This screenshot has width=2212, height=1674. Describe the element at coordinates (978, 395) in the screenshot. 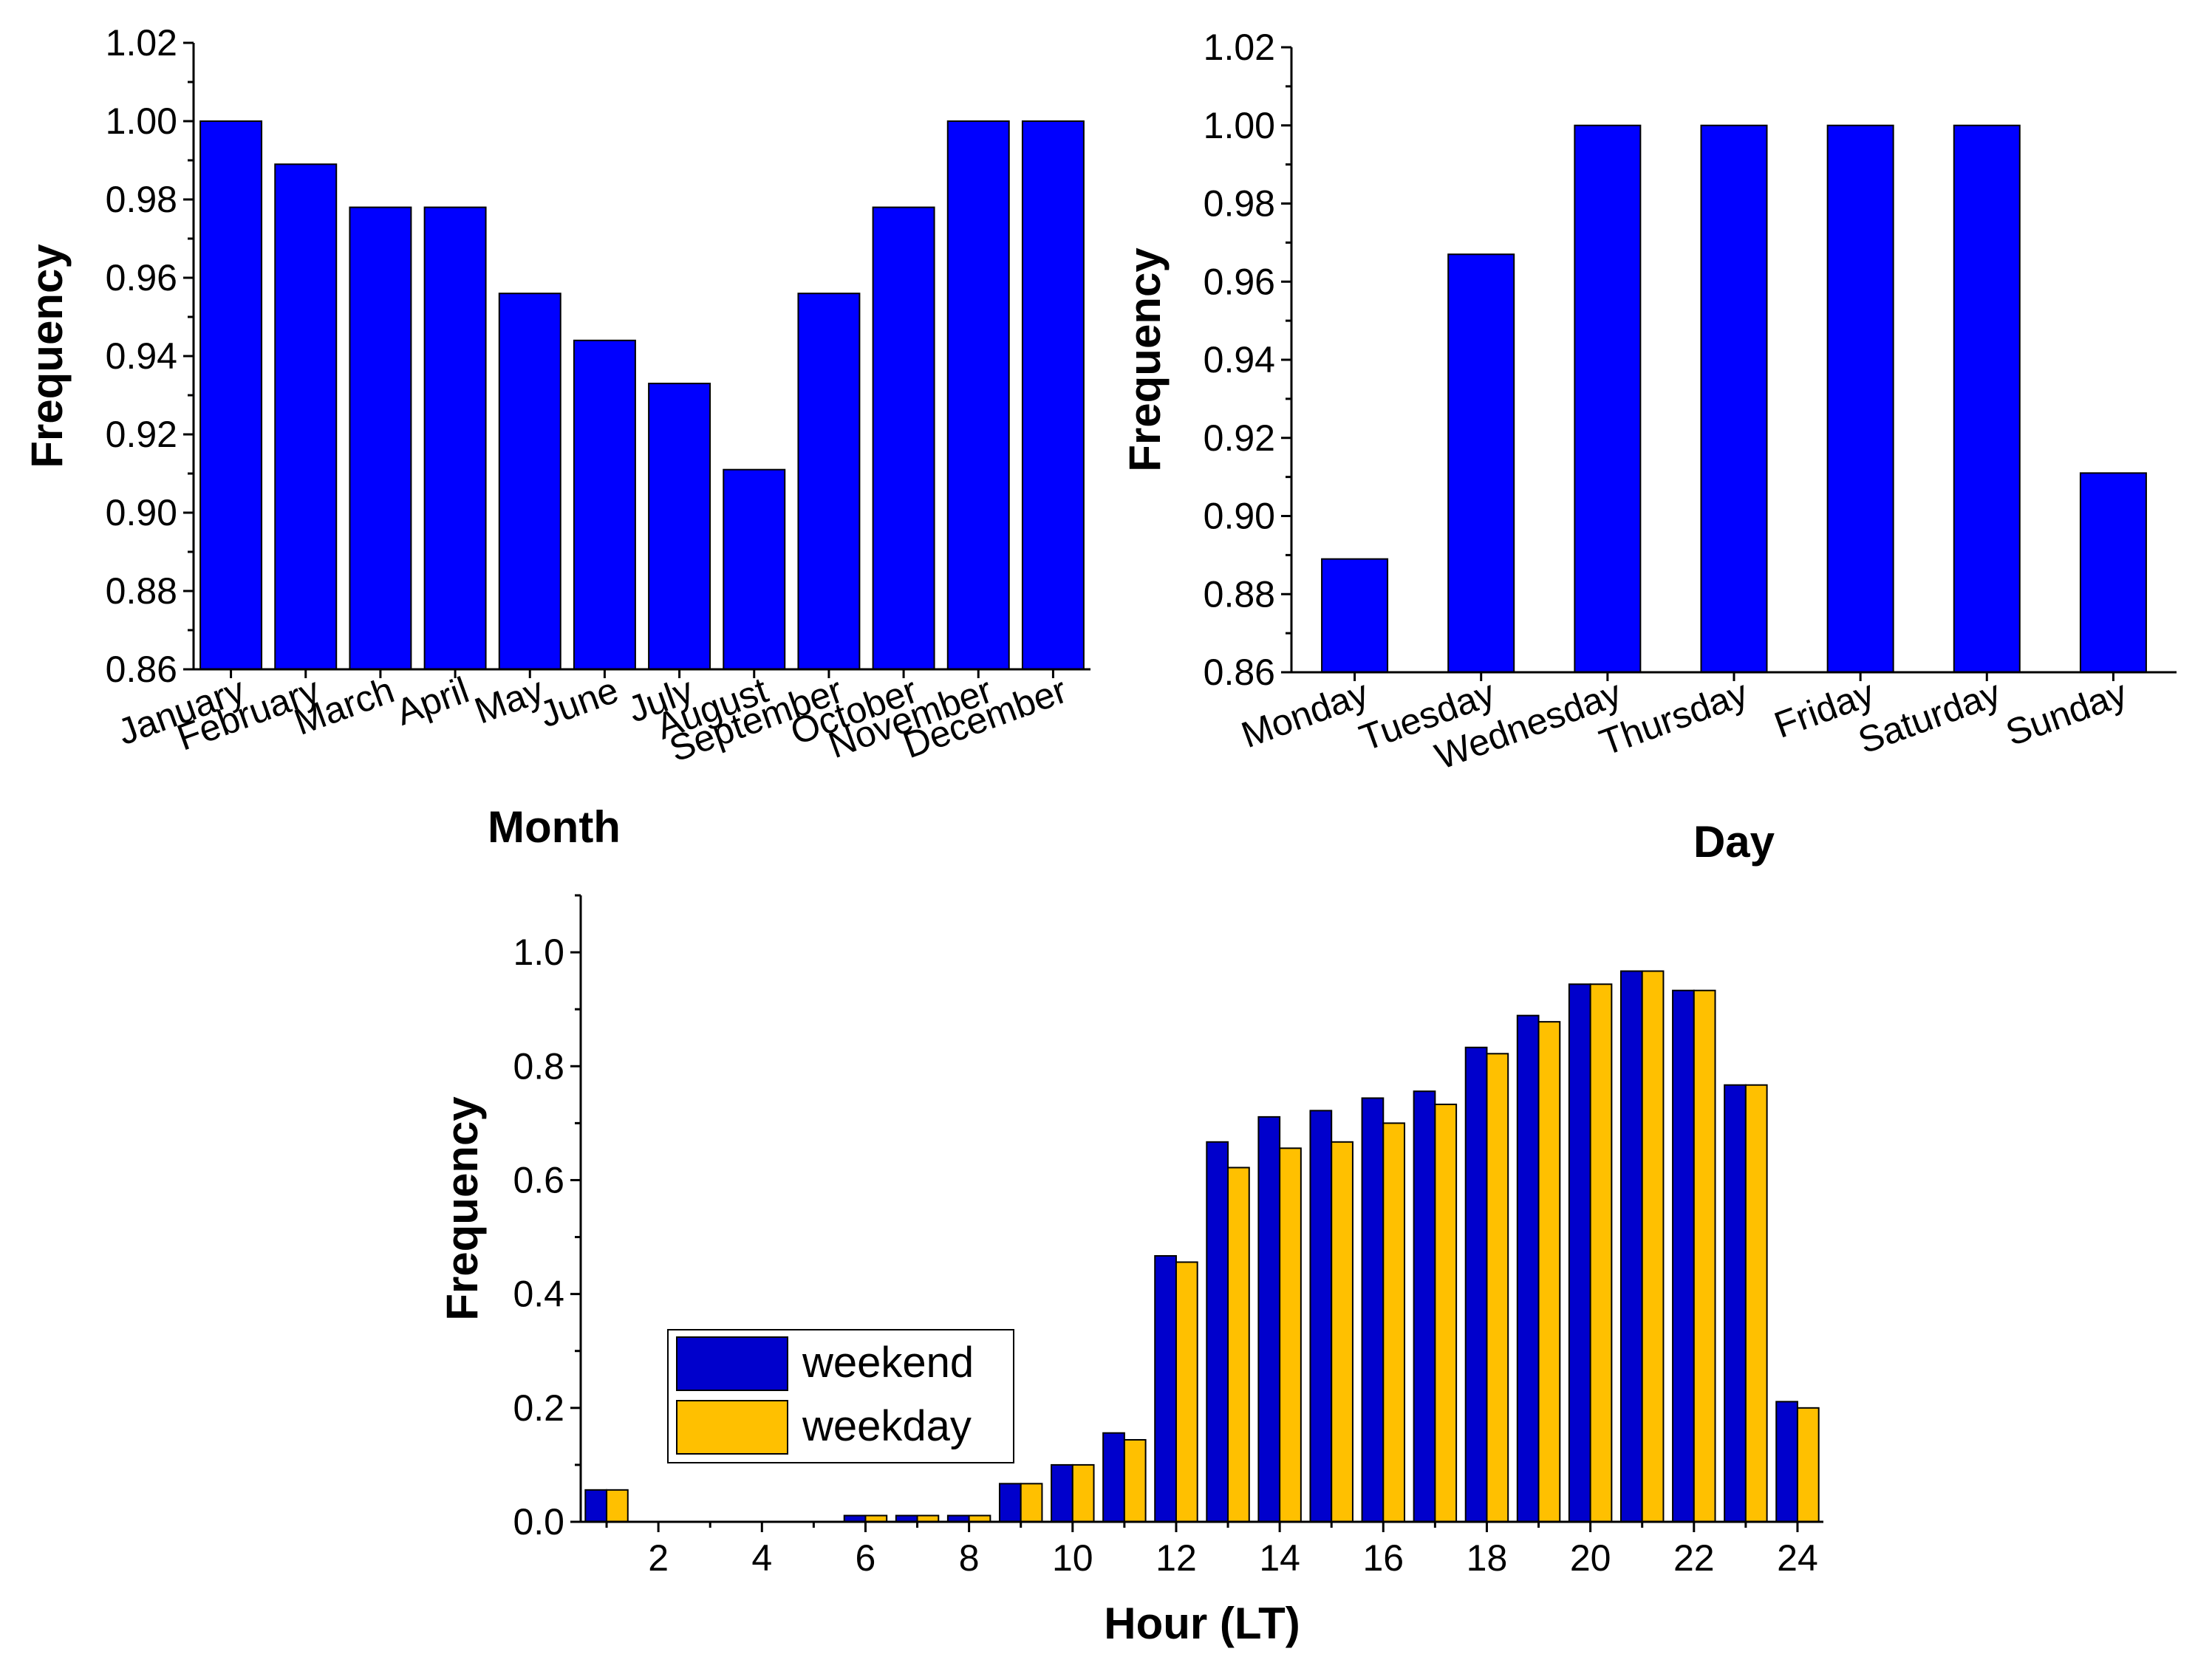

I see `bar-november` at that location.